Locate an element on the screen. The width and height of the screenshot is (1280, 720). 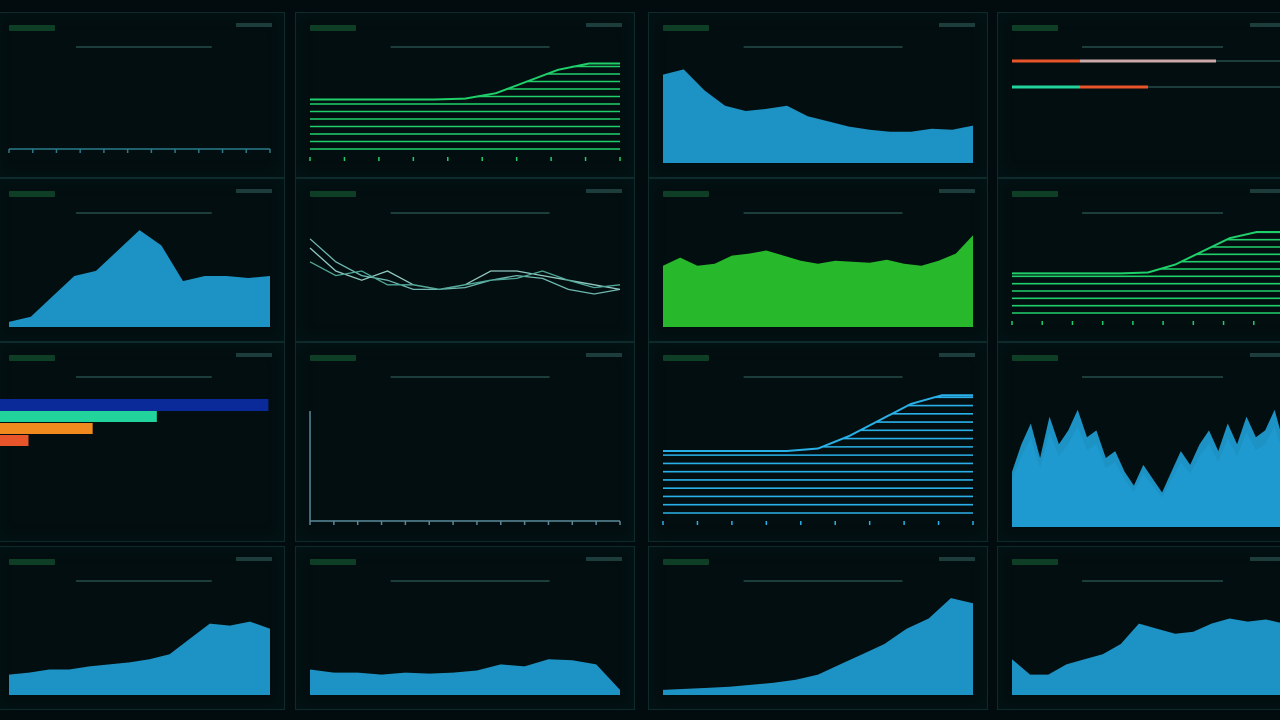
panel-r4c2 is located at coordinates (465, 628).